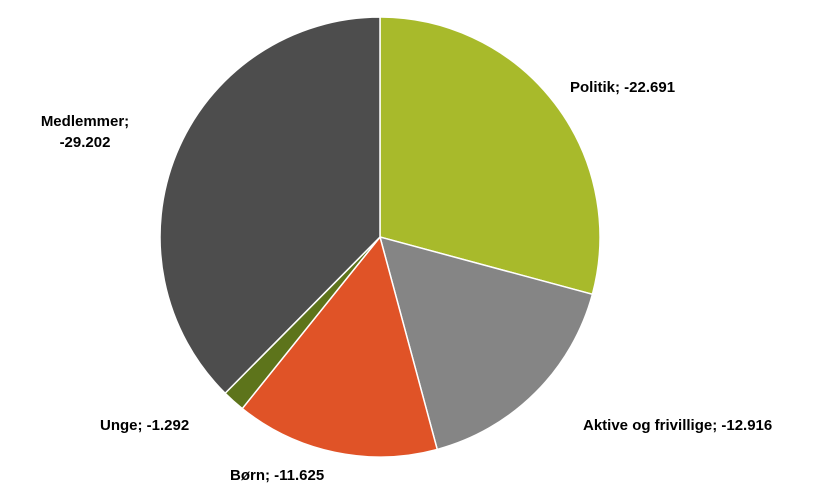  Describe the element at coordinates (340, 346) in the screenshot. I see `pie-slice-børn` at that location.